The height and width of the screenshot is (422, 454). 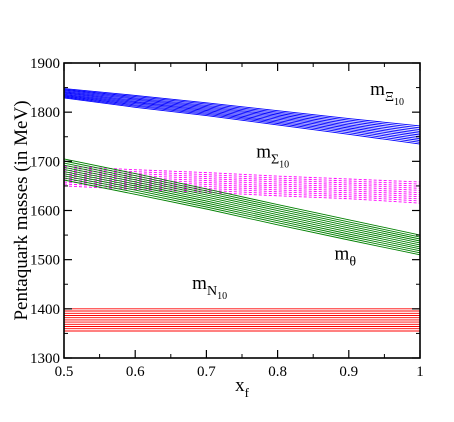 I want to click on y-tick-label: 1600, so click(x=45, y=212).